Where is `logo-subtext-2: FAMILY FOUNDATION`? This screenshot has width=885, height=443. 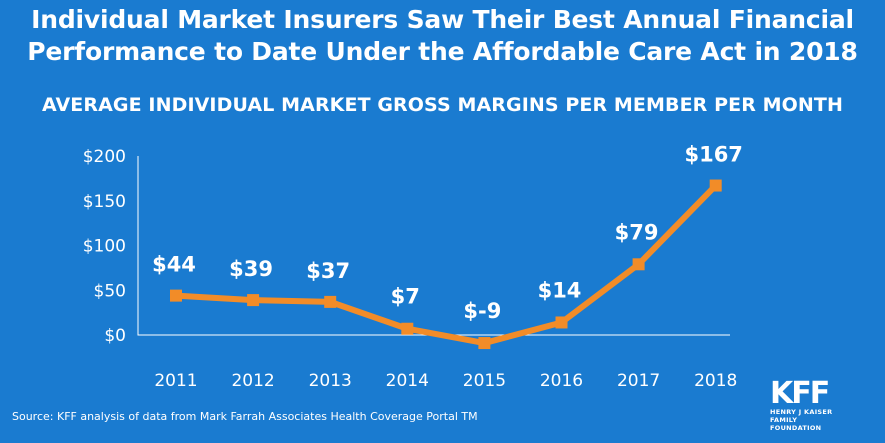 logo-subtext-2: FAMILY FOUNDATION is located at coordinates (796, 424).